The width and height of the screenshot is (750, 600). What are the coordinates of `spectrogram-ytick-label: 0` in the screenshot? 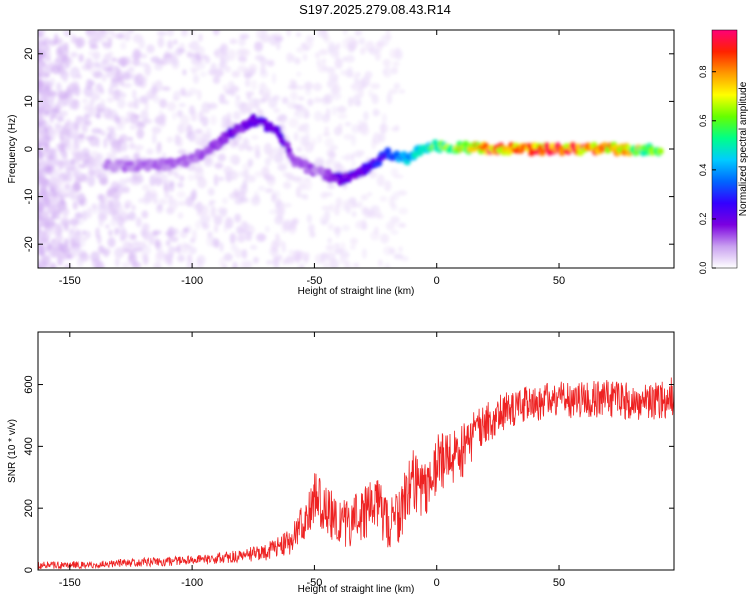 It's located at (29, 149).